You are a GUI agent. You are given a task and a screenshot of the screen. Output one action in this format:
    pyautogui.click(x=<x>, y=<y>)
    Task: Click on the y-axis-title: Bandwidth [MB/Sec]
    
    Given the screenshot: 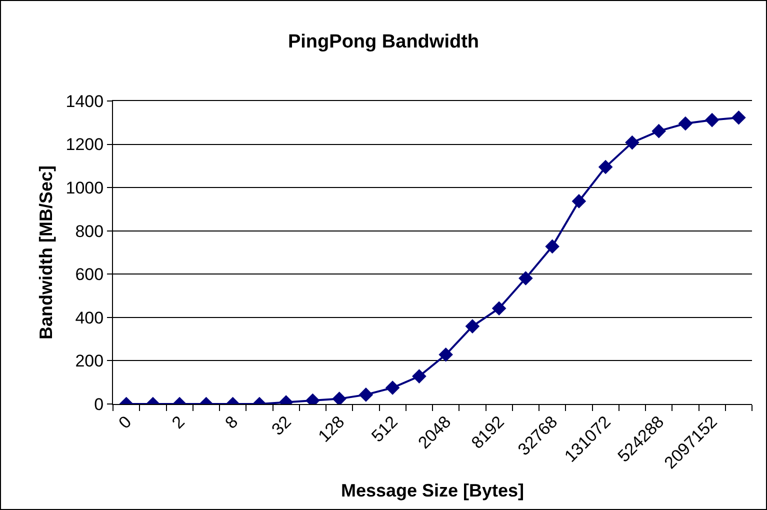 What is the action you would take?
    pyautogui.click(x=46, y=253)
    